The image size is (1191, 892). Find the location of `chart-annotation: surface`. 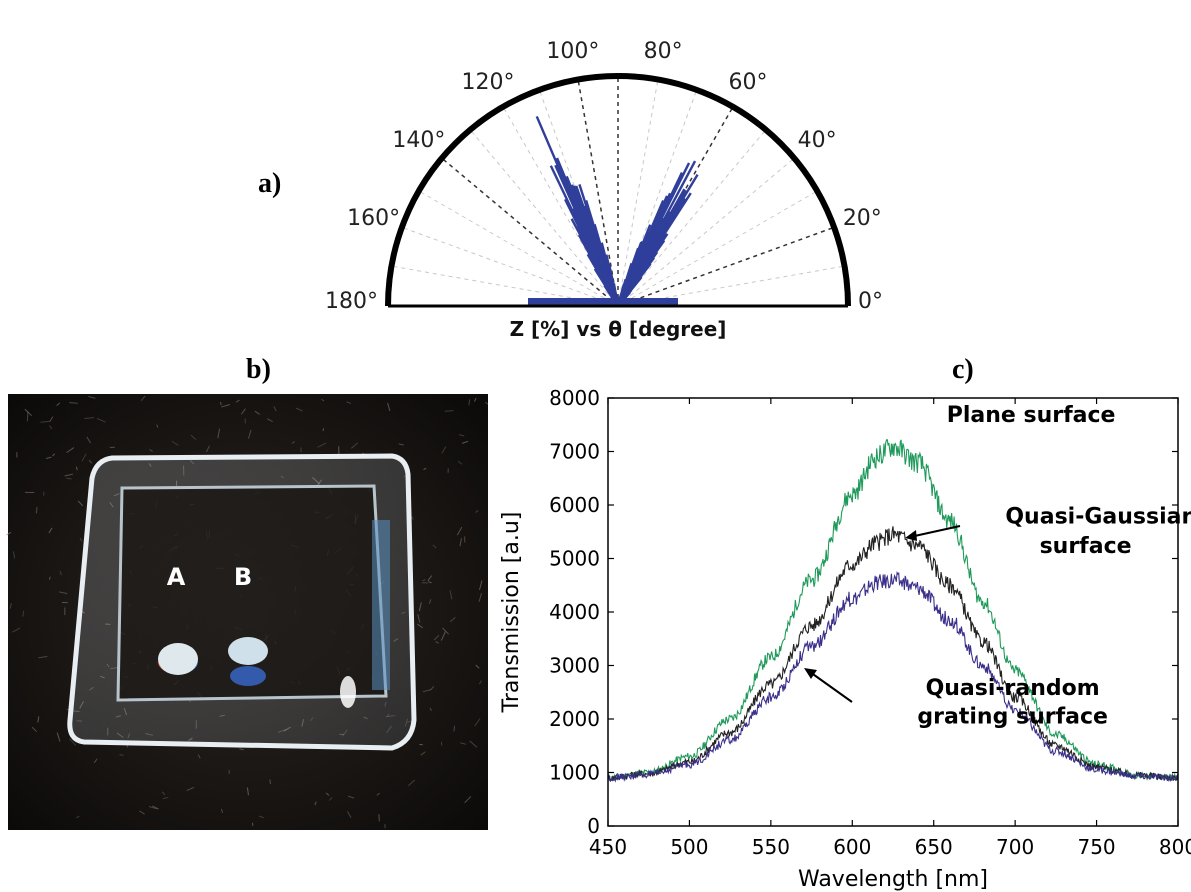

chart-annotation: surface is located at coordinates (1086, 546).